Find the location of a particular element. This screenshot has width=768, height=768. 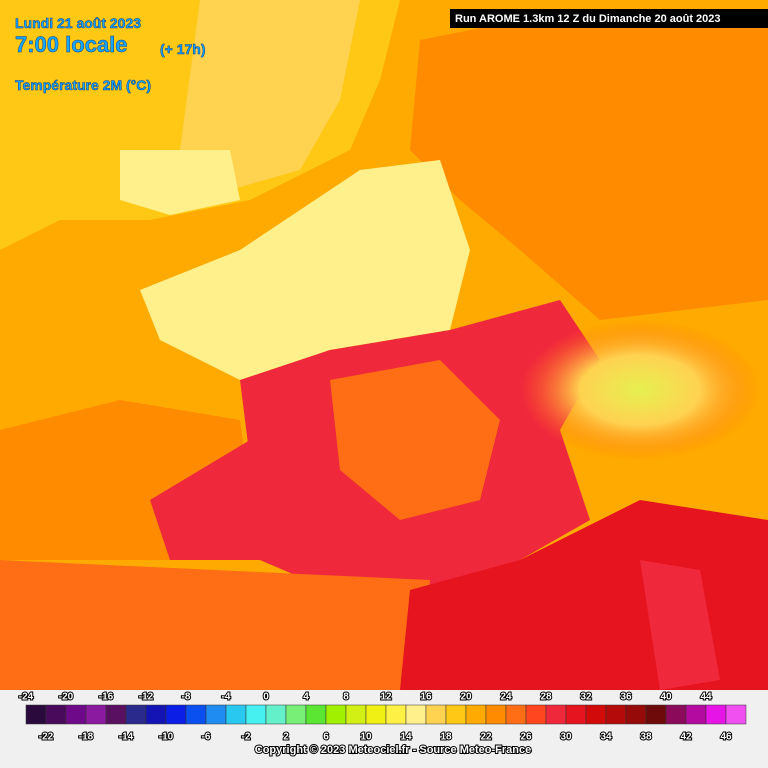

legend-label: -22 is located at coordinates (46, 737).